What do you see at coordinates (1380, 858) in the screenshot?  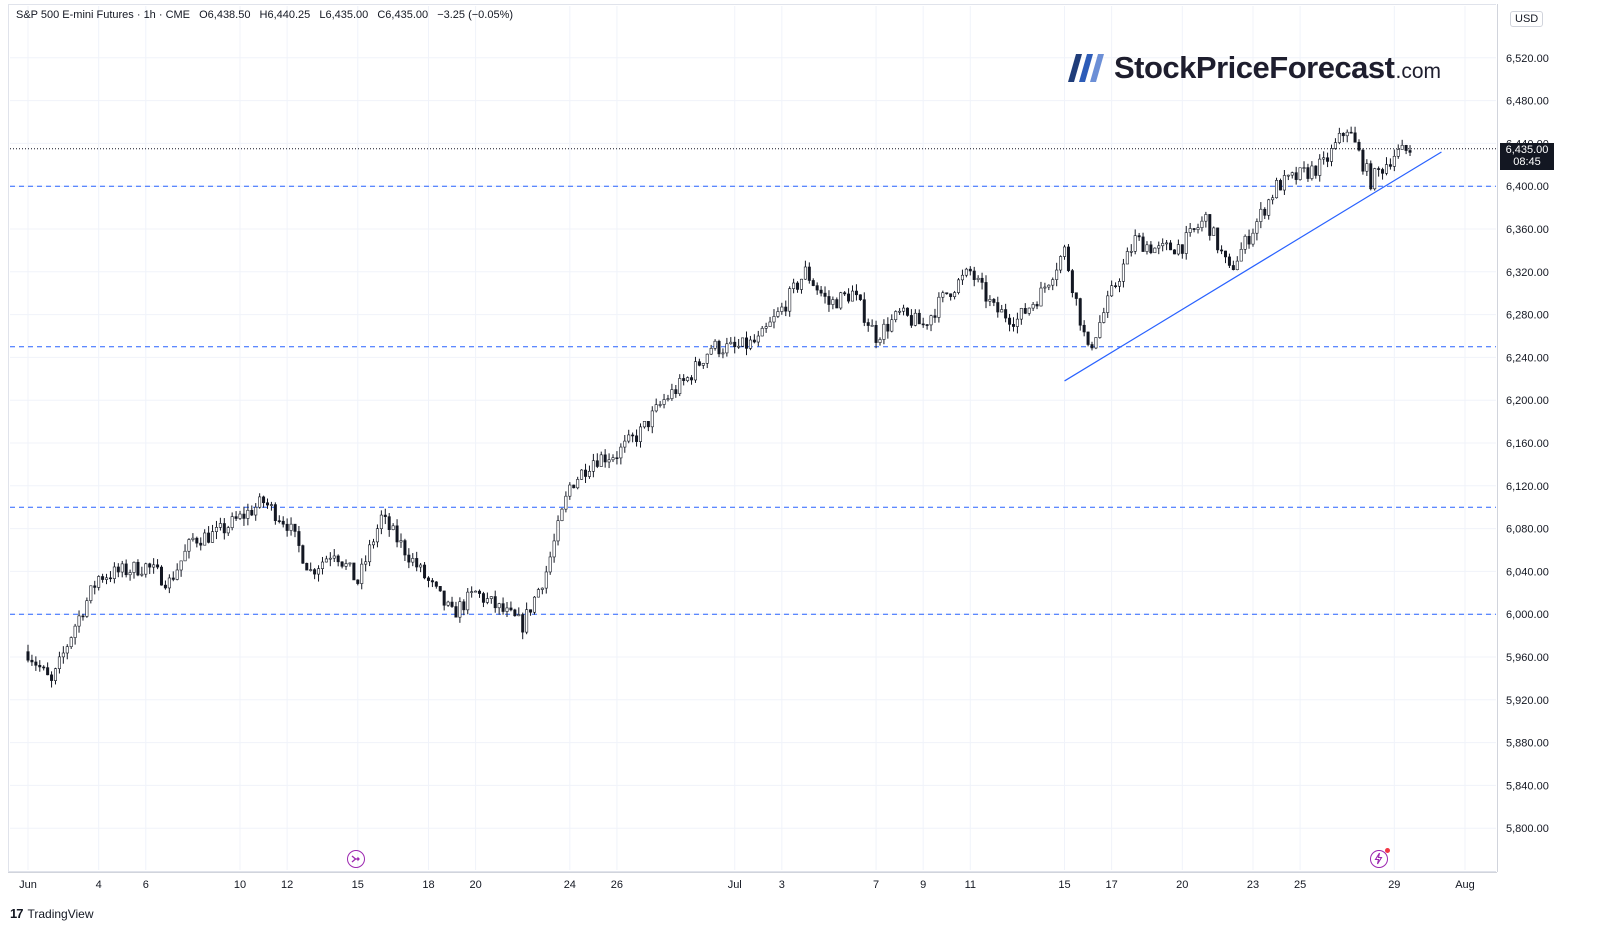 I see `lightning-alert-icon` at bounding box center [1380, 858].